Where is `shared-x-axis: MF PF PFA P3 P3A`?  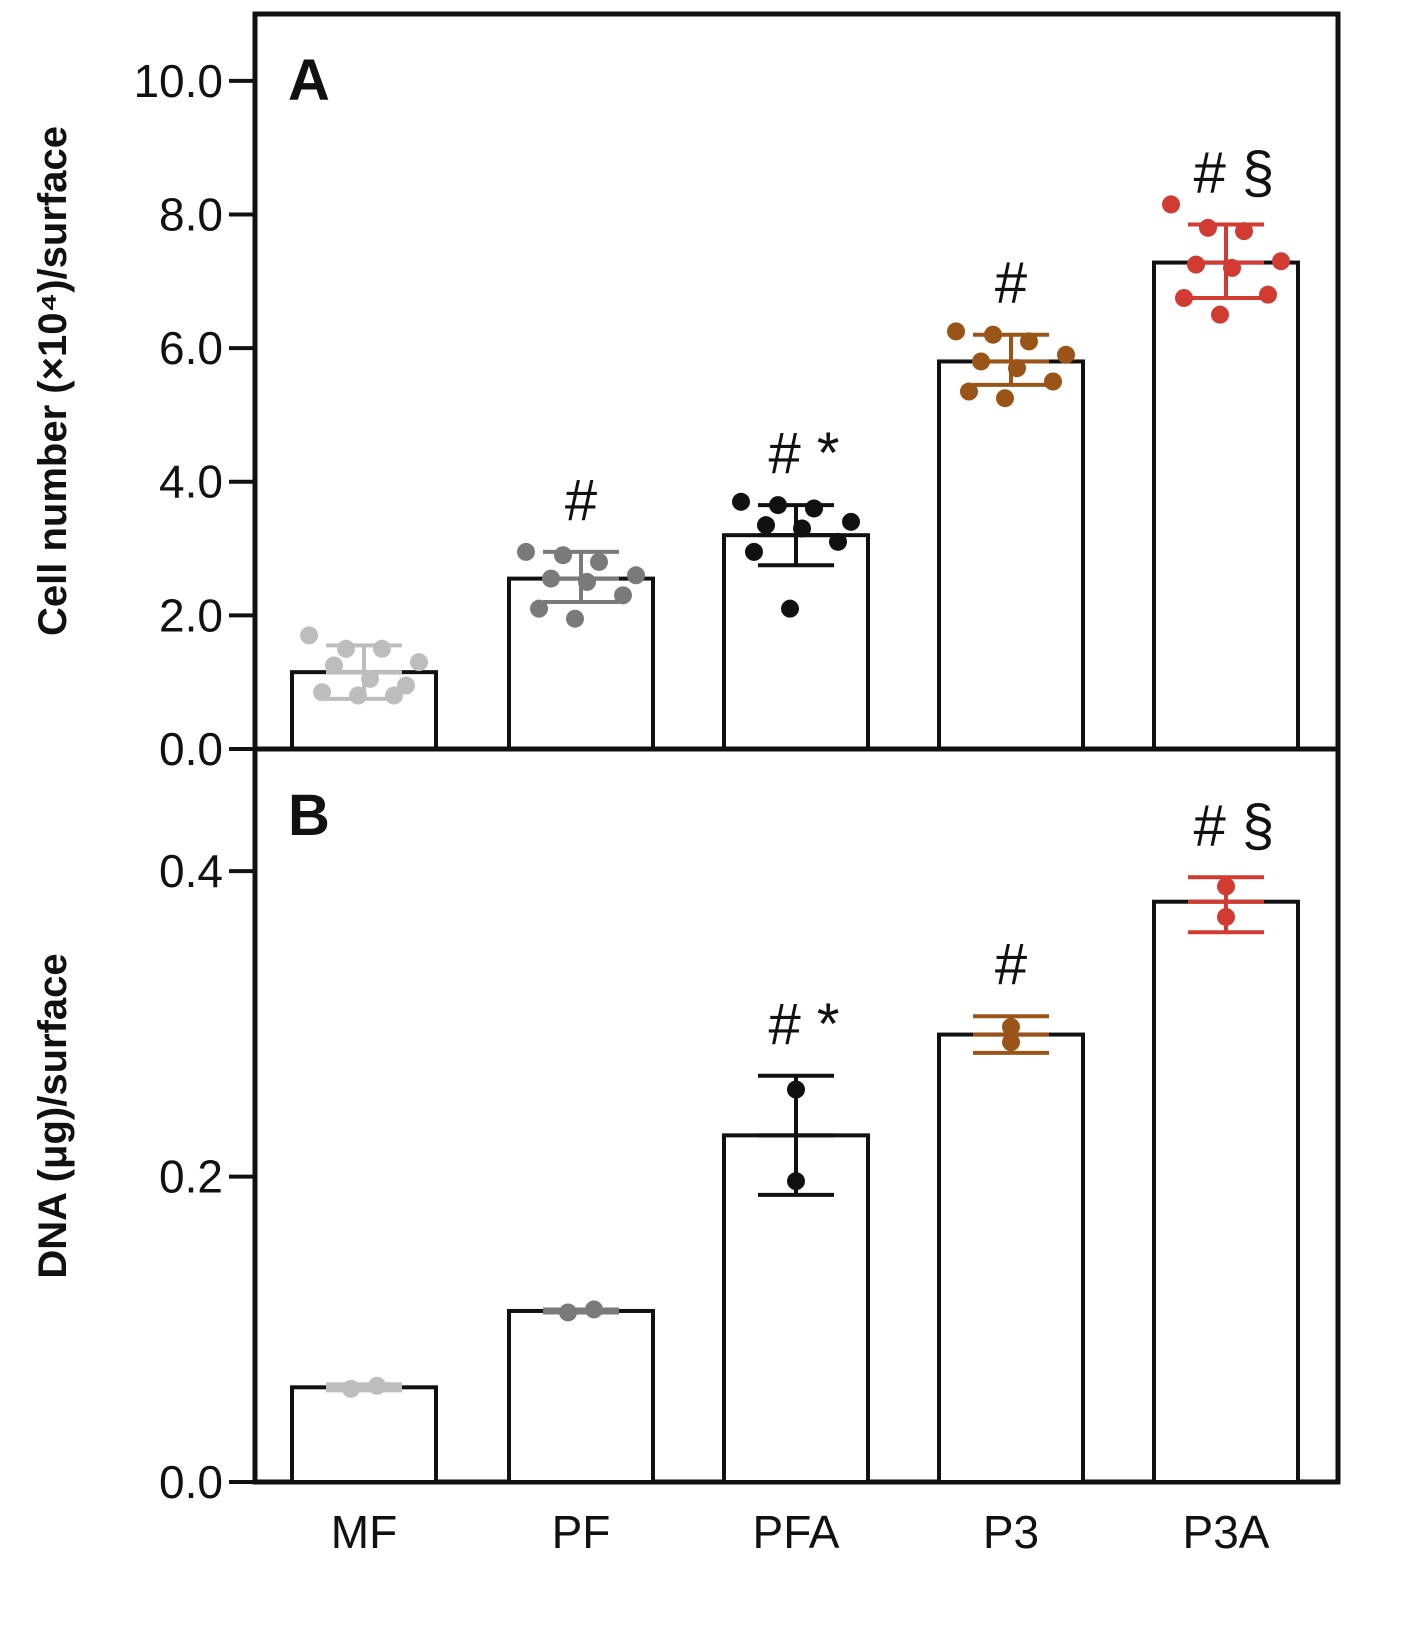 shared-x-axis: MF PF PFA P3 P3A is located at coordinates (800, 1532).